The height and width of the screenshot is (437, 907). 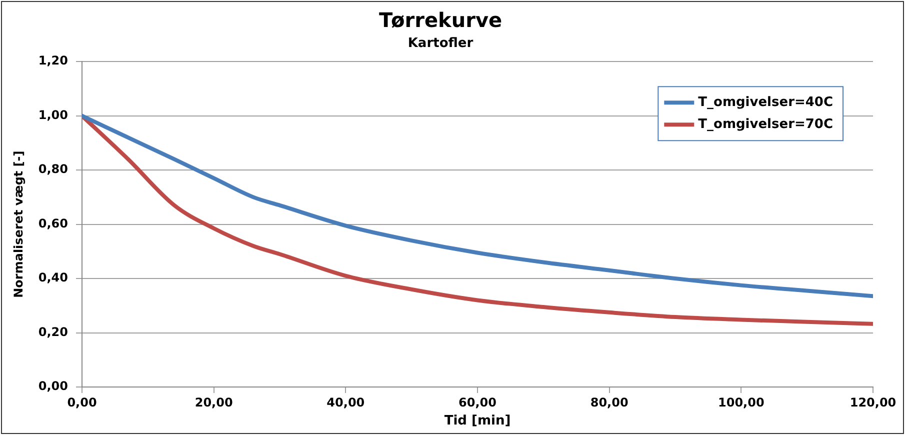 I want to click on legend-label: T_omgivelser=40C, so click(x=765, y=102).